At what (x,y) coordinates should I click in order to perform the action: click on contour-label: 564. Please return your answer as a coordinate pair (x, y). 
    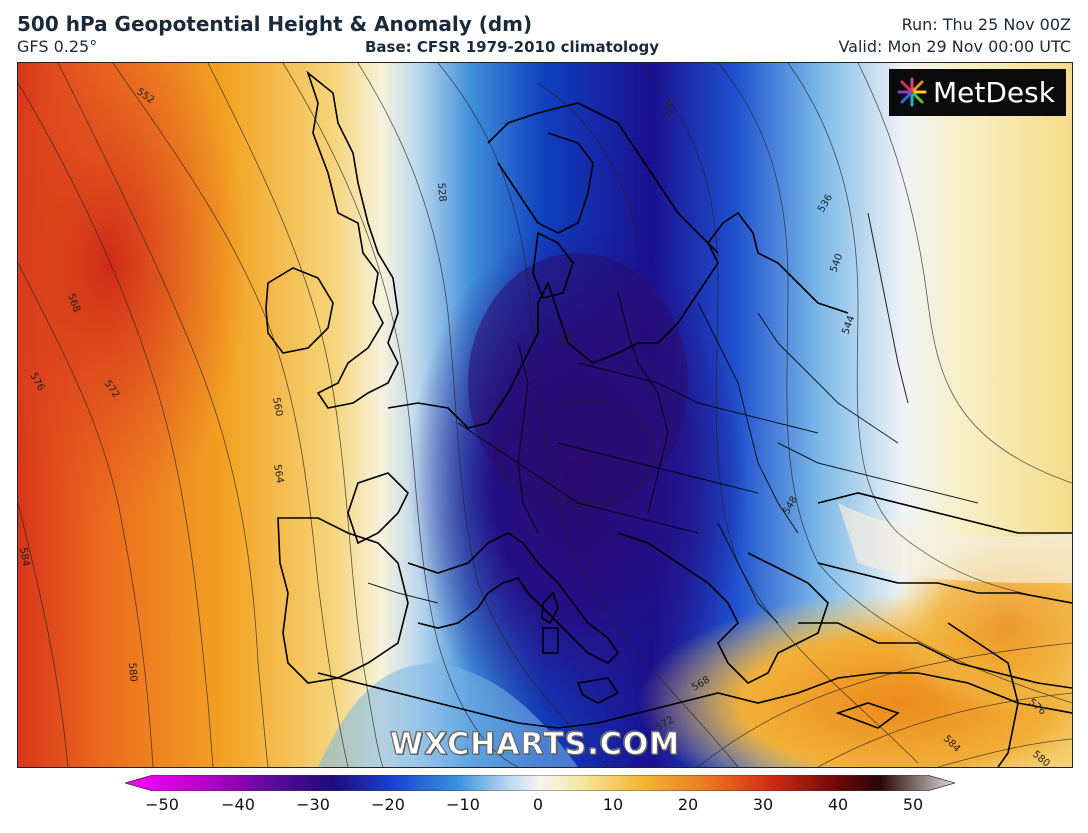
    Looking at the image, I should click on (278, 474).